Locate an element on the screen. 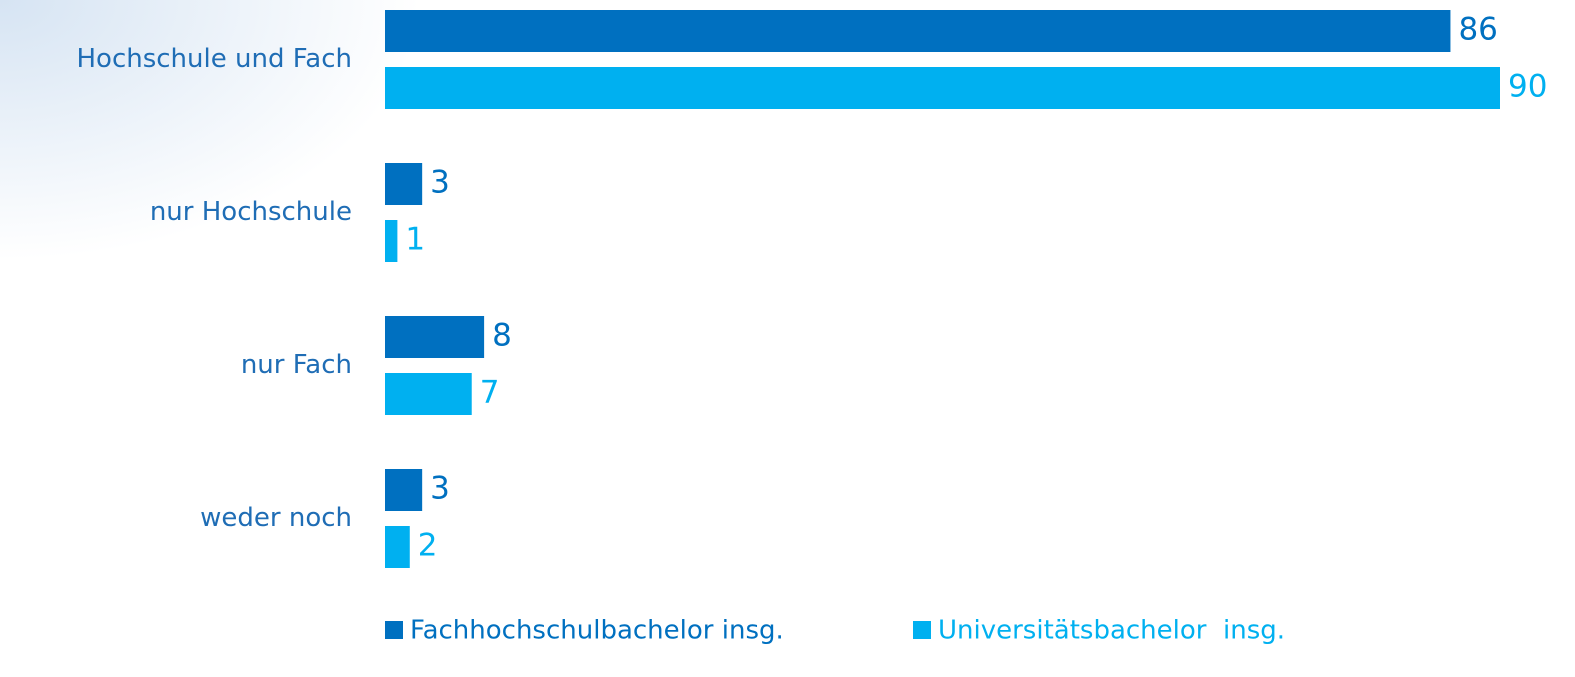 The width and height of the screenshot is (1575, 677). category-label: nur Hochschule is located at coordinates (251, 212).